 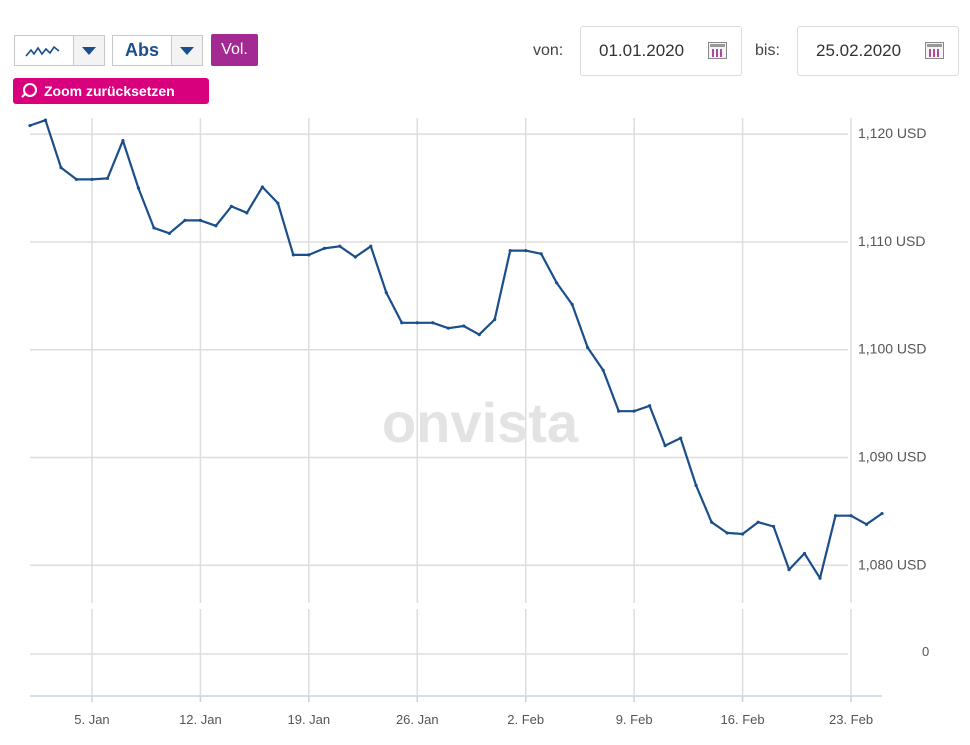 What do you see at coordinates (767, 50) in the screenshot?
I see `to-label: bis:` at bounding box center [767, 50].